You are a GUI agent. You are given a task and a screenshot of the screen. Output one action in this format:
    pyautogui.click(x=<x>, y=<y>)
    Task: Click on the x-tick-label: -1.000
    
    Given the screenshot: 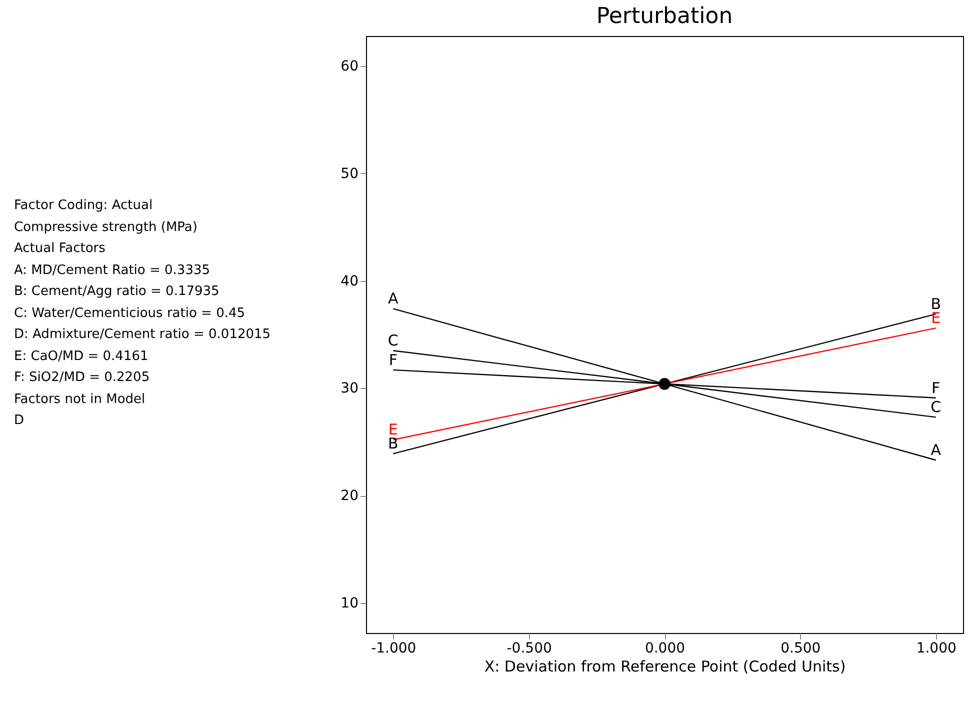 What is the action you would take?
    pyautogui.click(x=393, y=648)
    